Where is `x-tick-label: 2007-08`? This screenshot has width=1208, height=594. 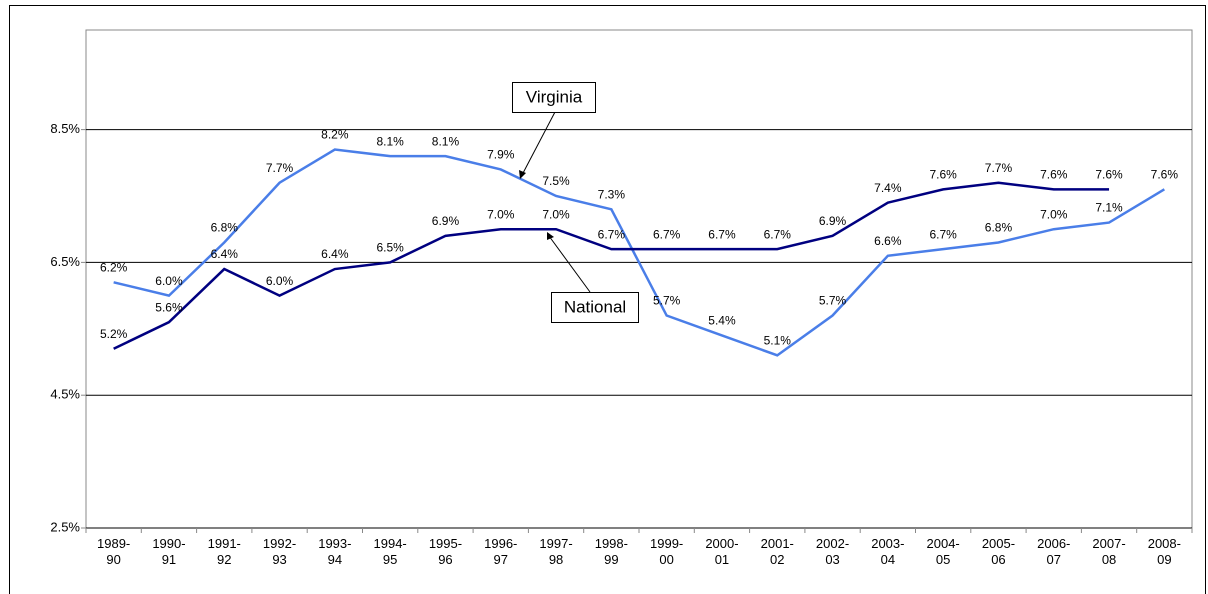 x-tick-label: 2007-08 is located at coordinates (1109, 551).